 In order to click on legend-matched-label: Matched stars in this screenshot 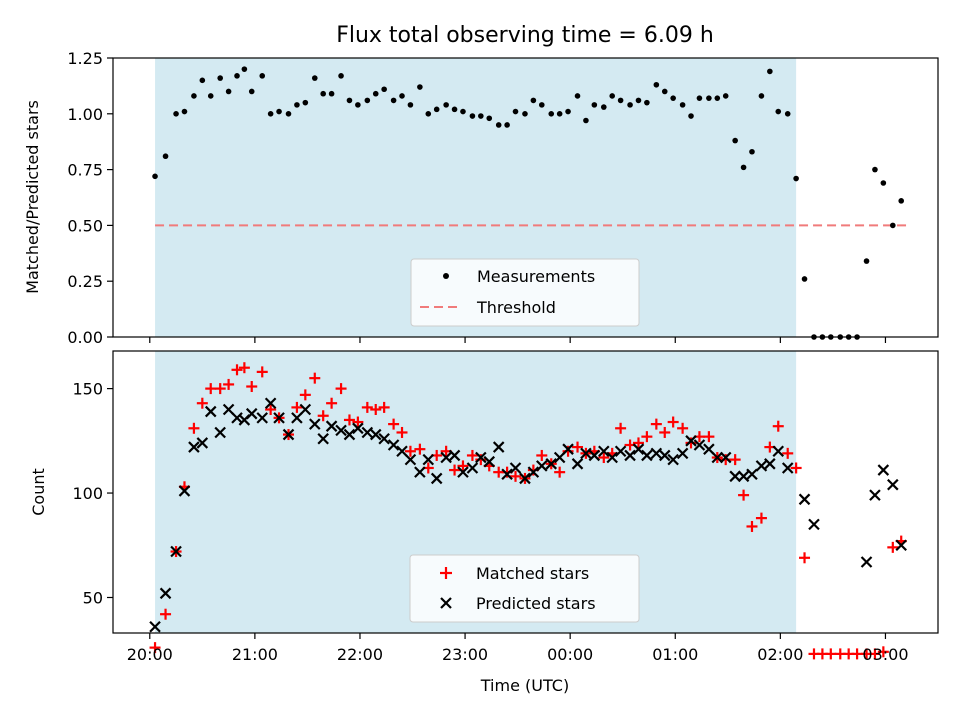, I will do `click(532, 573)`.